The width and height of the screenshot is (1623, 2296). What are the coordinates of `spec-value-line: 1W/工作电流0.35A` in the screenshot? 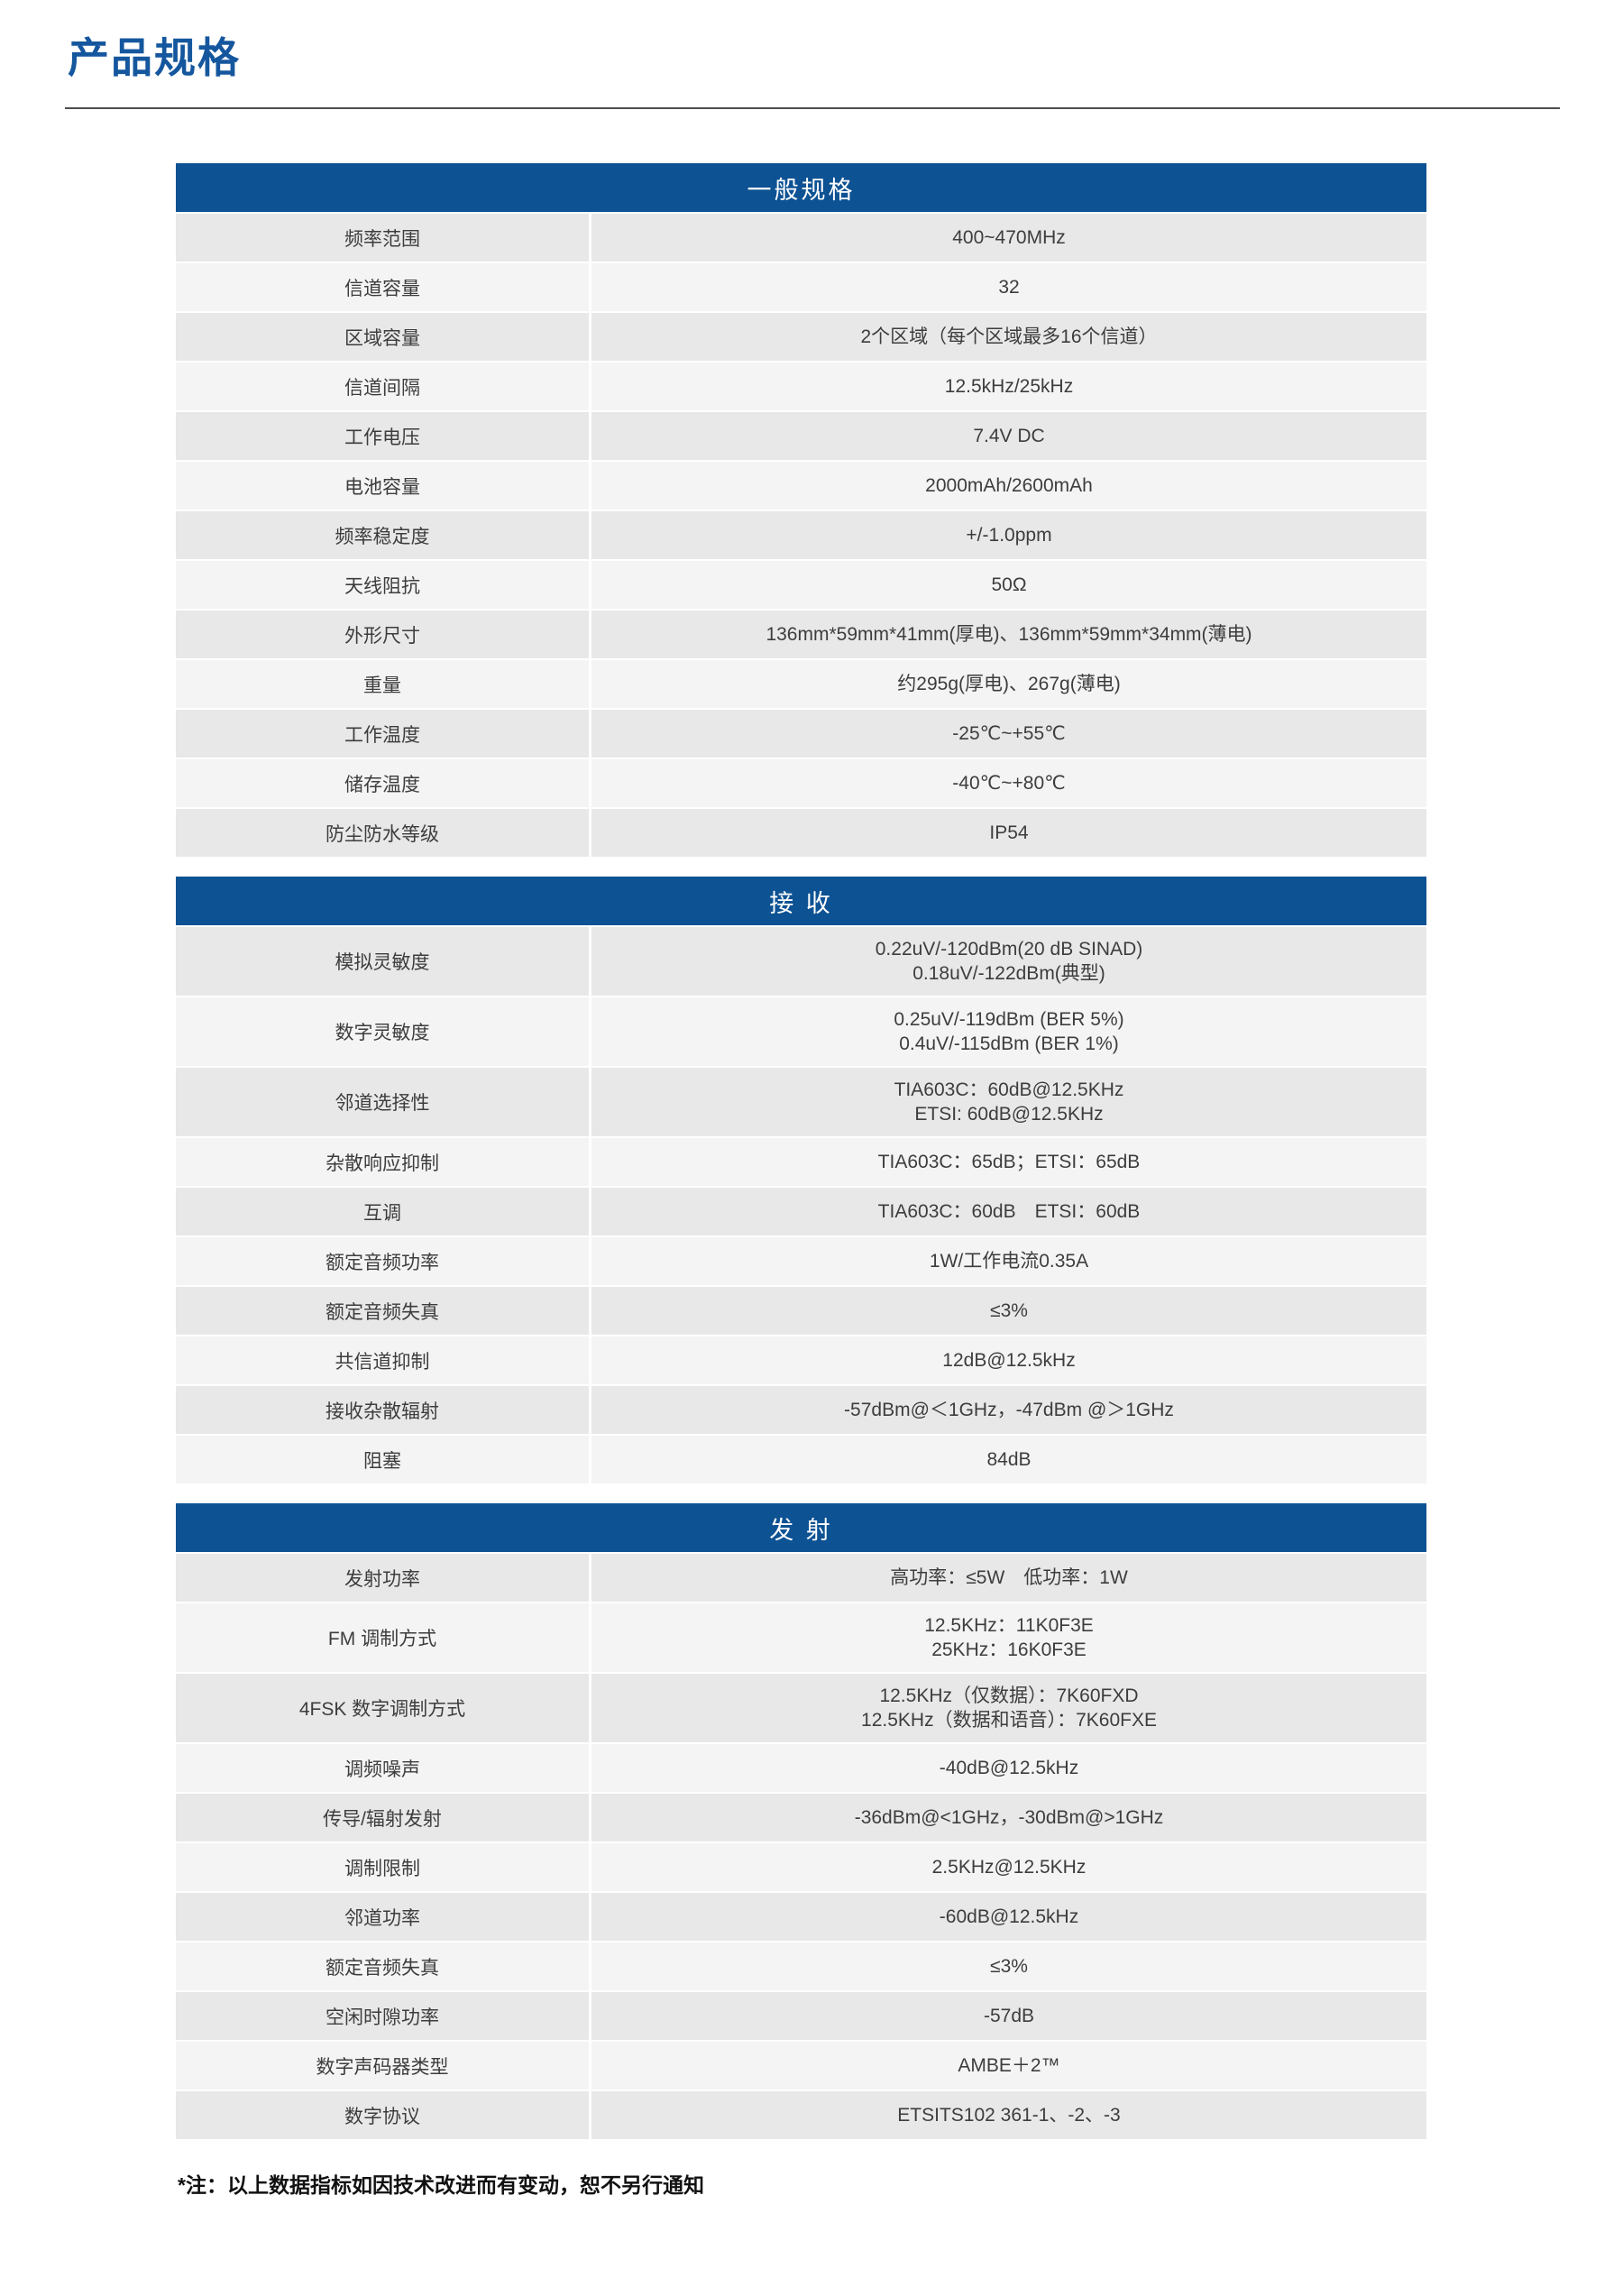 It's located at (1009, 1261).